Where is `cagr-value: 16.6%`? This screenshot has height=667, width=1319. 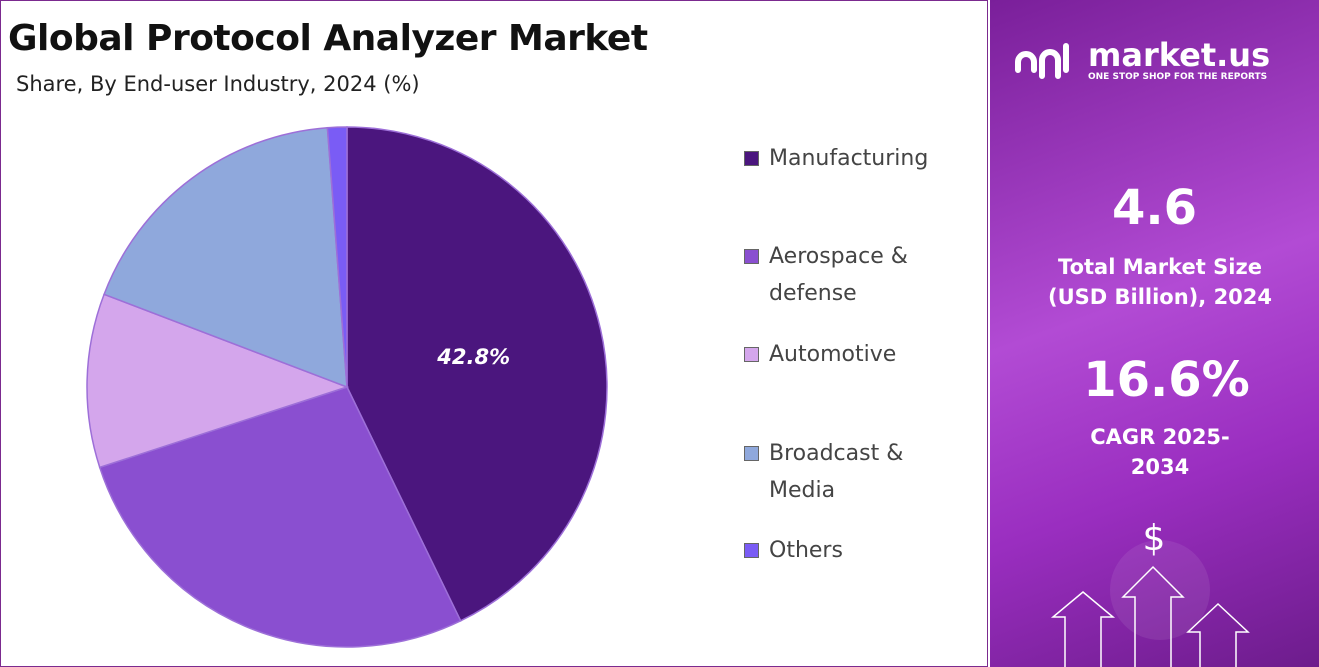
cagr-value: 16.6% is located at coordinates (1166, 380).